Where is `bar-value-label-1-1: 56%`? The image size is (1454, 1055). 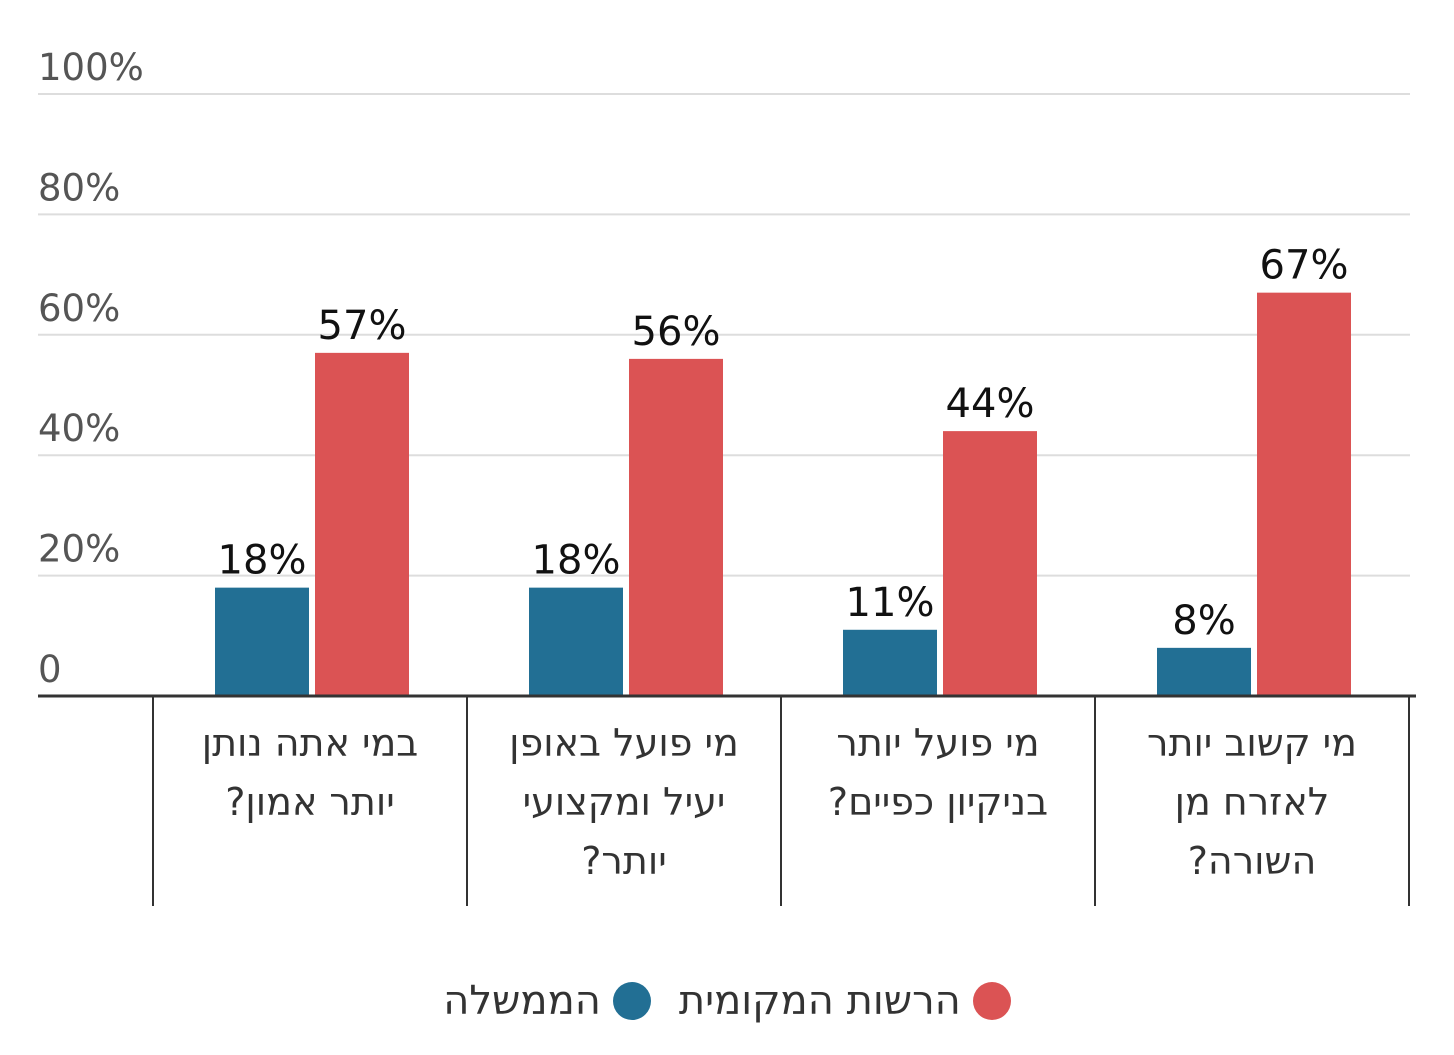
bar-value-label-1-1: 56% is located at coordinates (676, 332).